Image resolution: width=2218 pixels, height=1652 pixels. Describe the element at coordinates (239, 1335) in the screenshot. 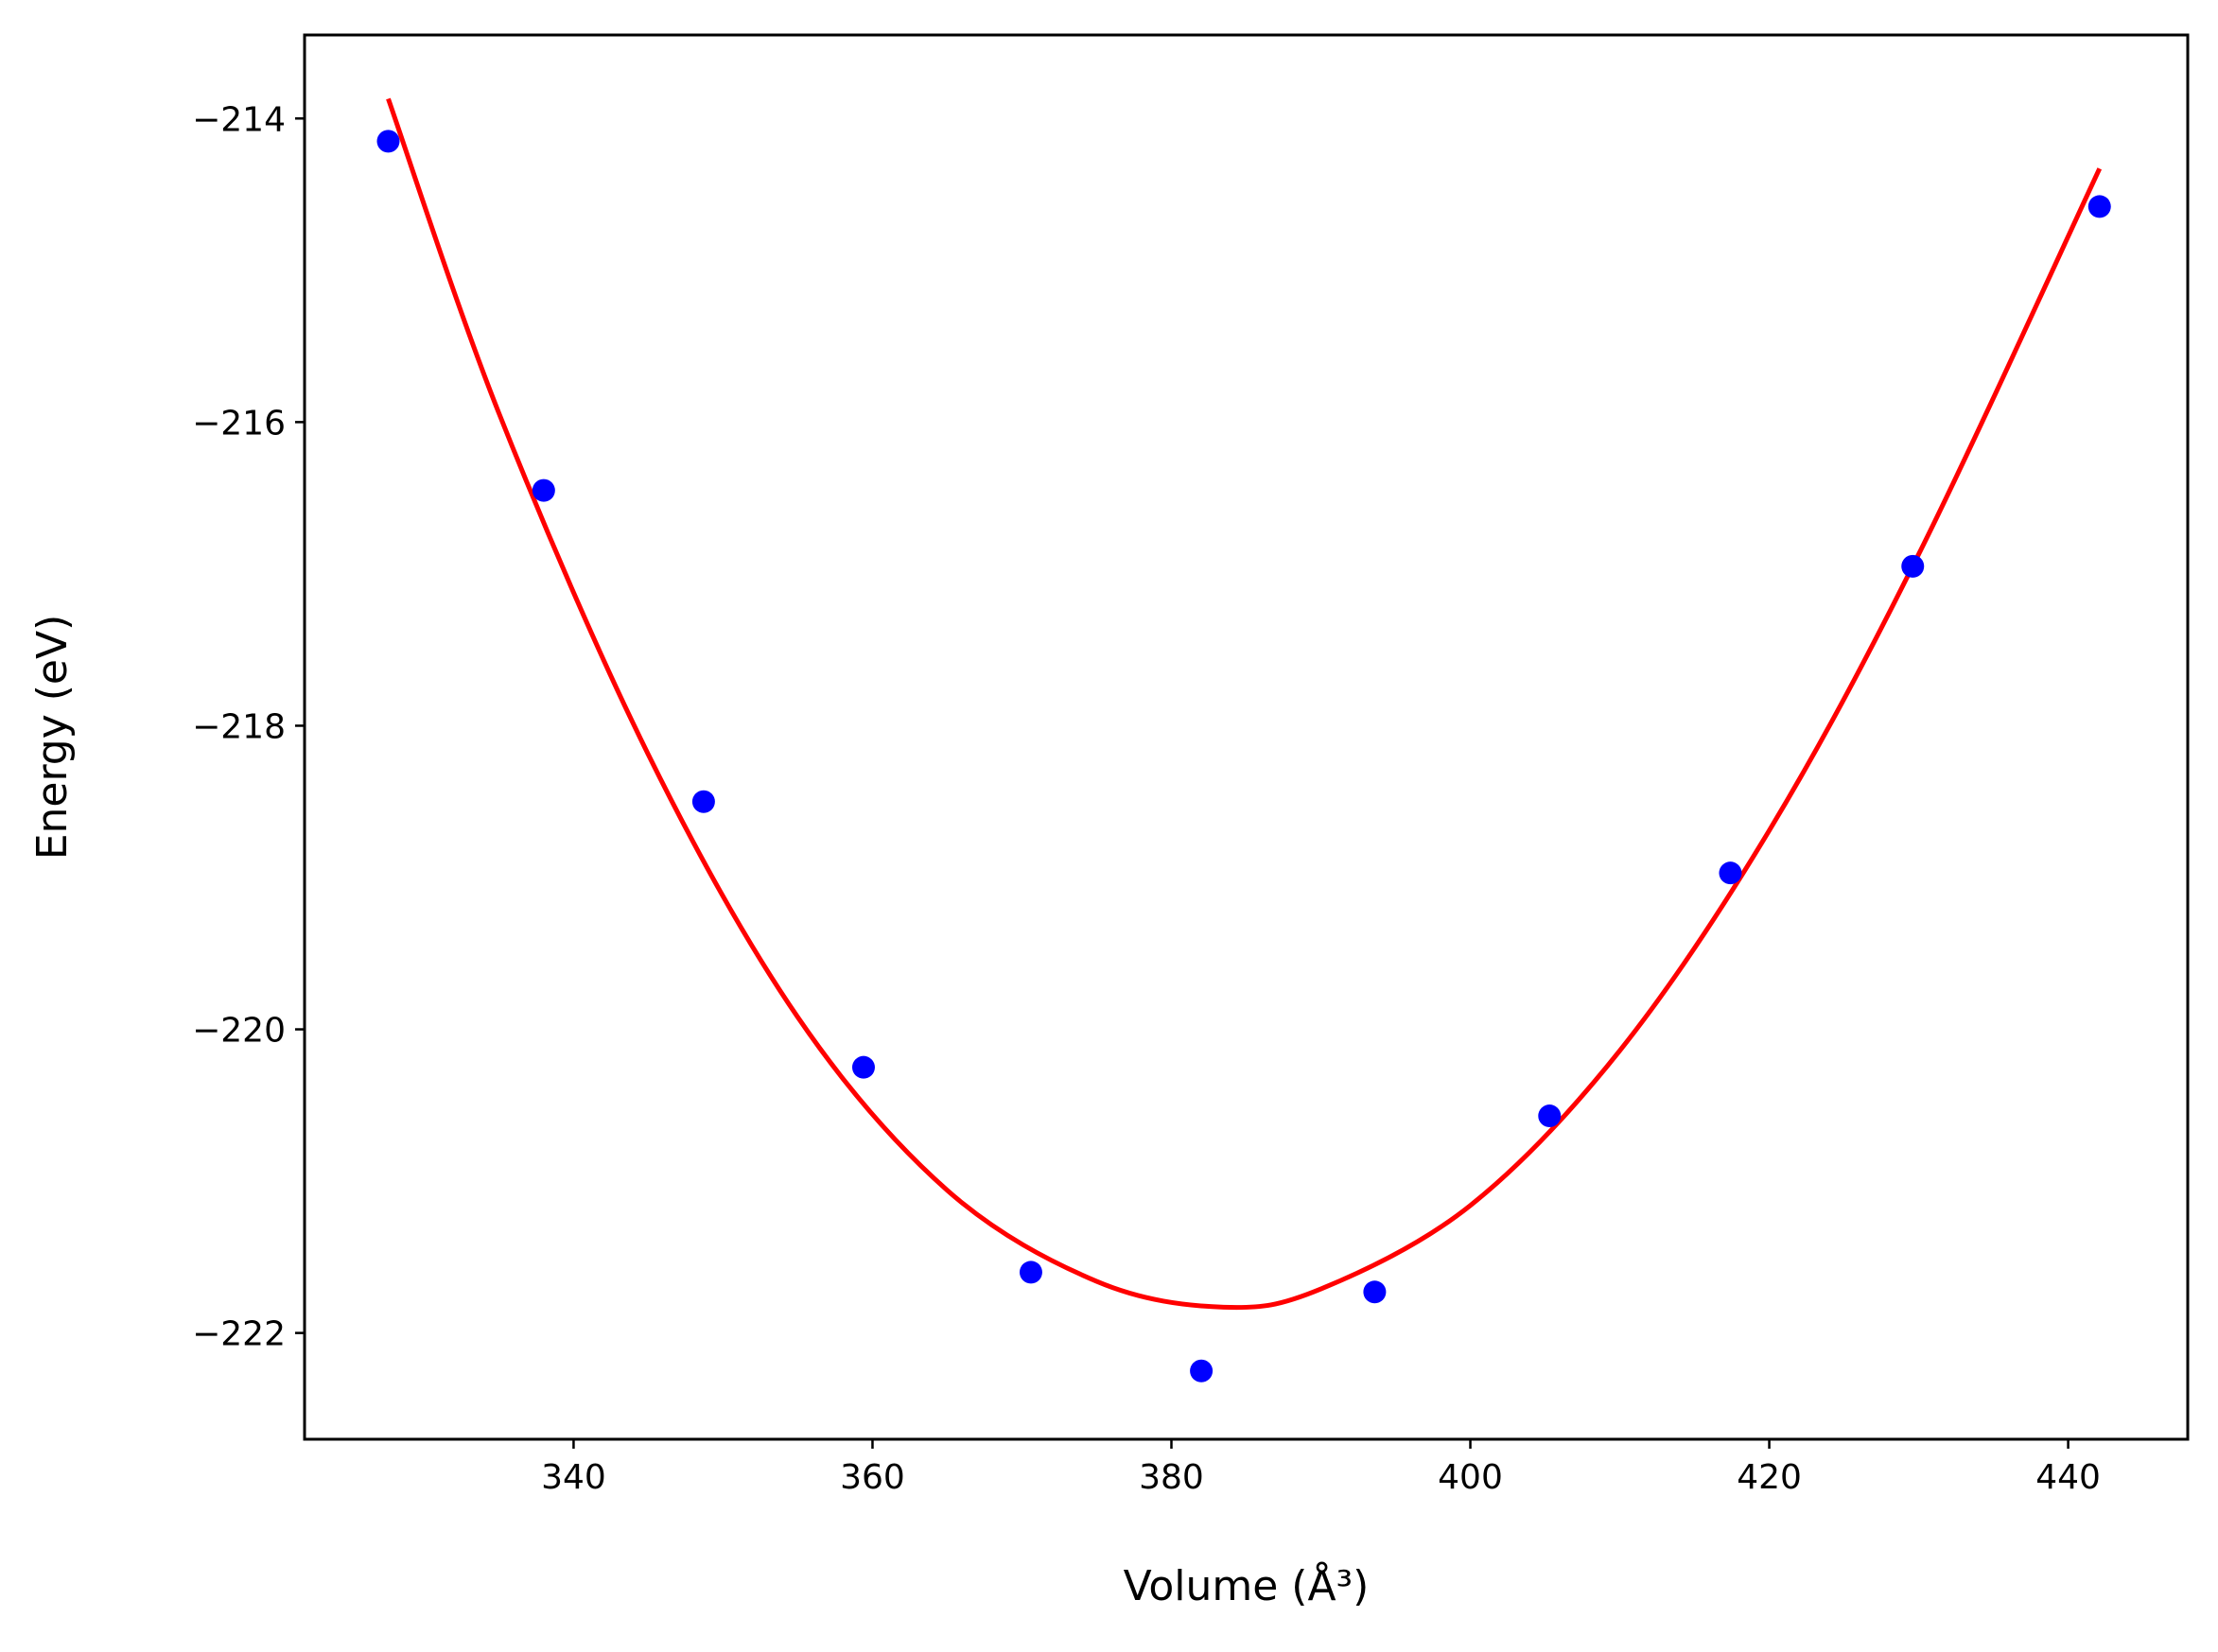

I see `y-tick-label: −222` at that location.